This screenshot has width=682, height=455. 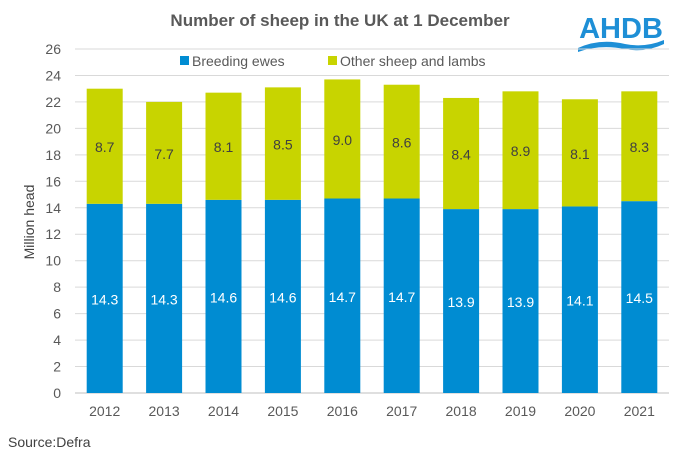 What do you see at coordinates (342, 411) in the screenshot?
I see `x-tick-label: 2016` at bounding box center [342, 411].